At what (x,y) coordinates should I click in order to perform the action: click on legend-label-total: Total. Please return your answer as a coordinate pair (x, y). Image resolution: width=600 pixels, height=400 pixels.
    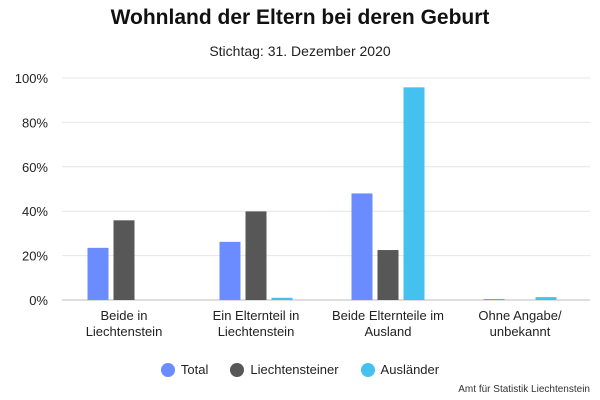
    Looking at the image, I should click on (194, 369).